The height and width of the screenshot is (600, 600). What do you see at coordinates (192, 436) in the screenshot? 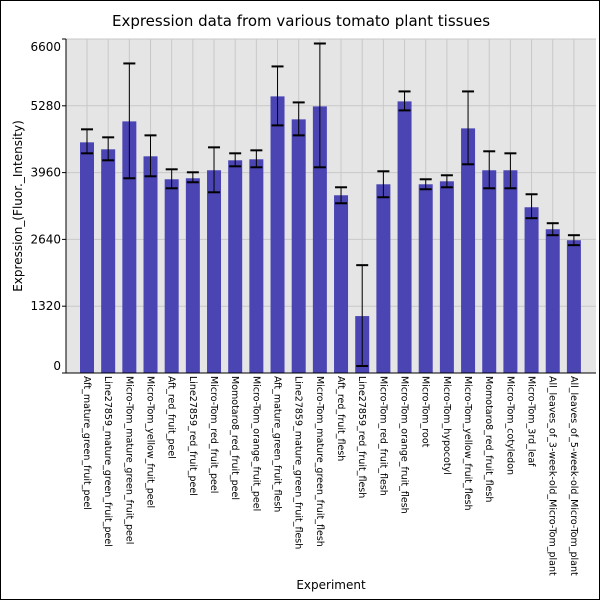
I see `x-tick-label: Line27859_red_fruit_peel` at bounding box center [192, 436].